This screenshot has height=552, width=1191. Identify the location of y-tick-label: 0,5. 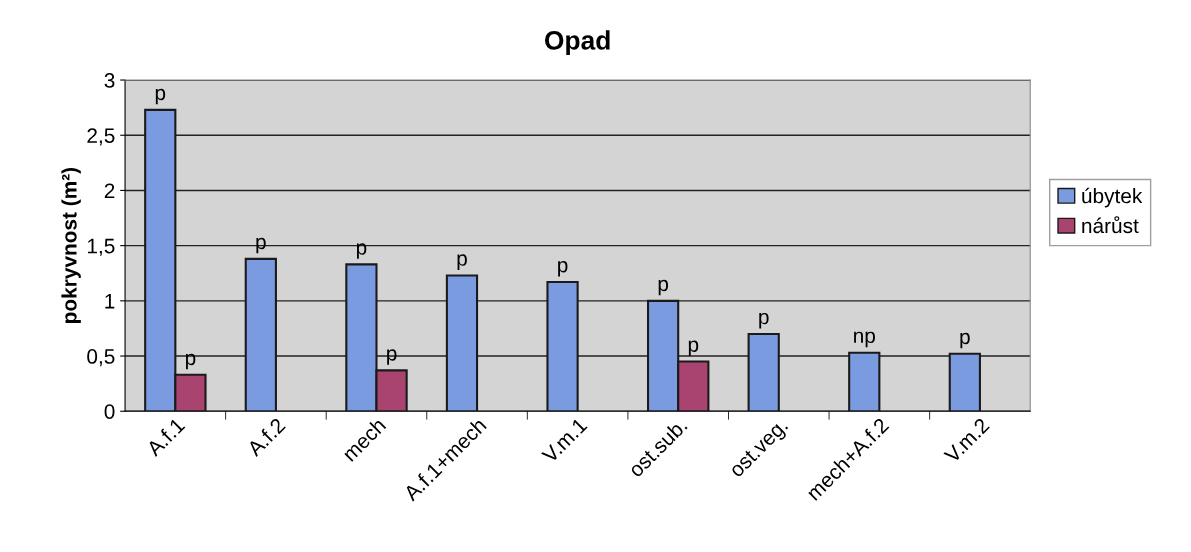
(101, 358).